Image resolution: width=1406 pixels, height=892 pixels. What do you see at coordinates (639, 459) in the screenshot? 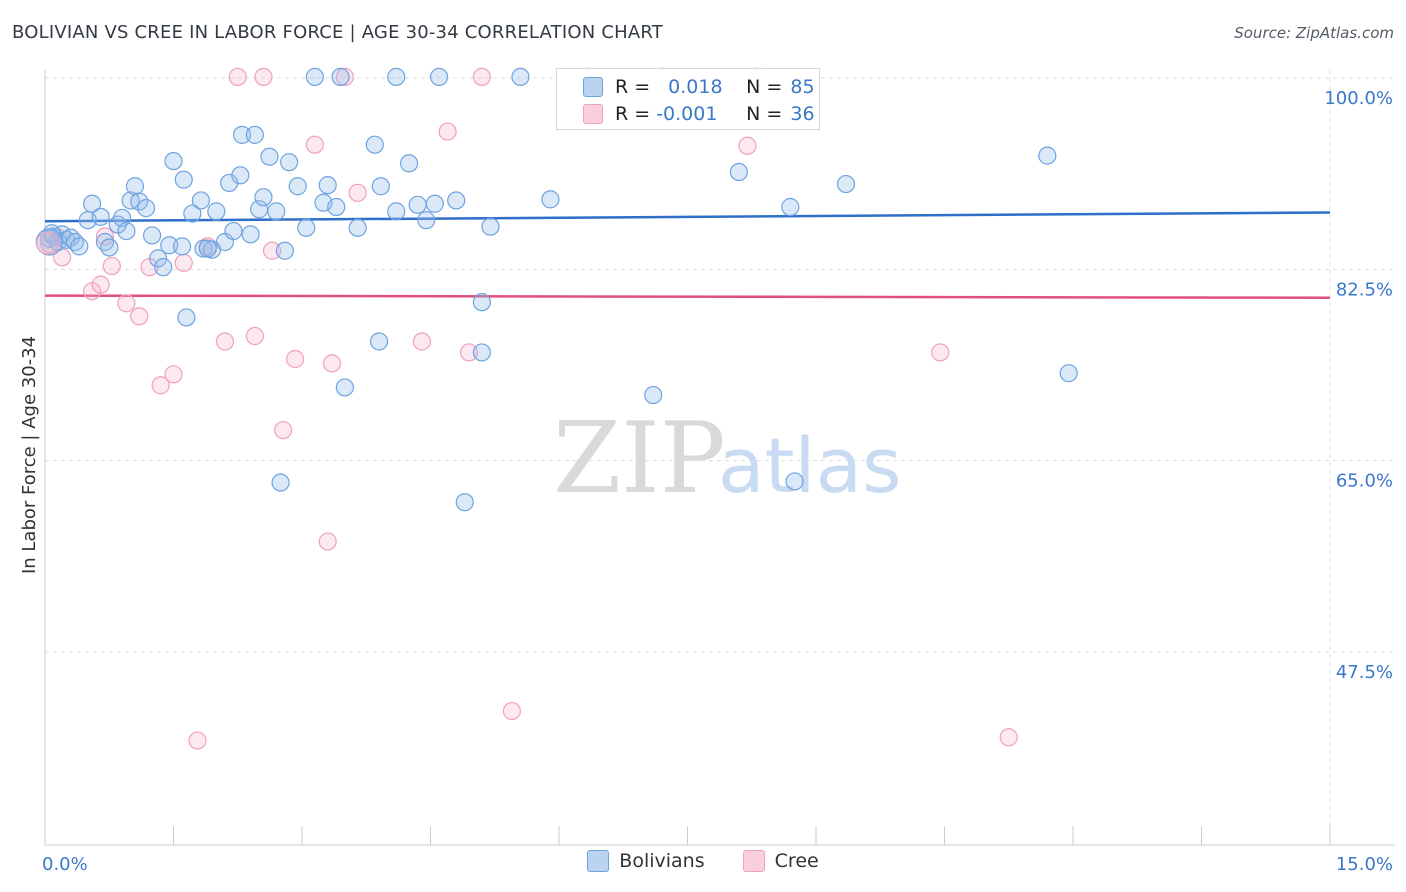
I see `watermark-zip: ZIP` at bounding box center [639, 459].